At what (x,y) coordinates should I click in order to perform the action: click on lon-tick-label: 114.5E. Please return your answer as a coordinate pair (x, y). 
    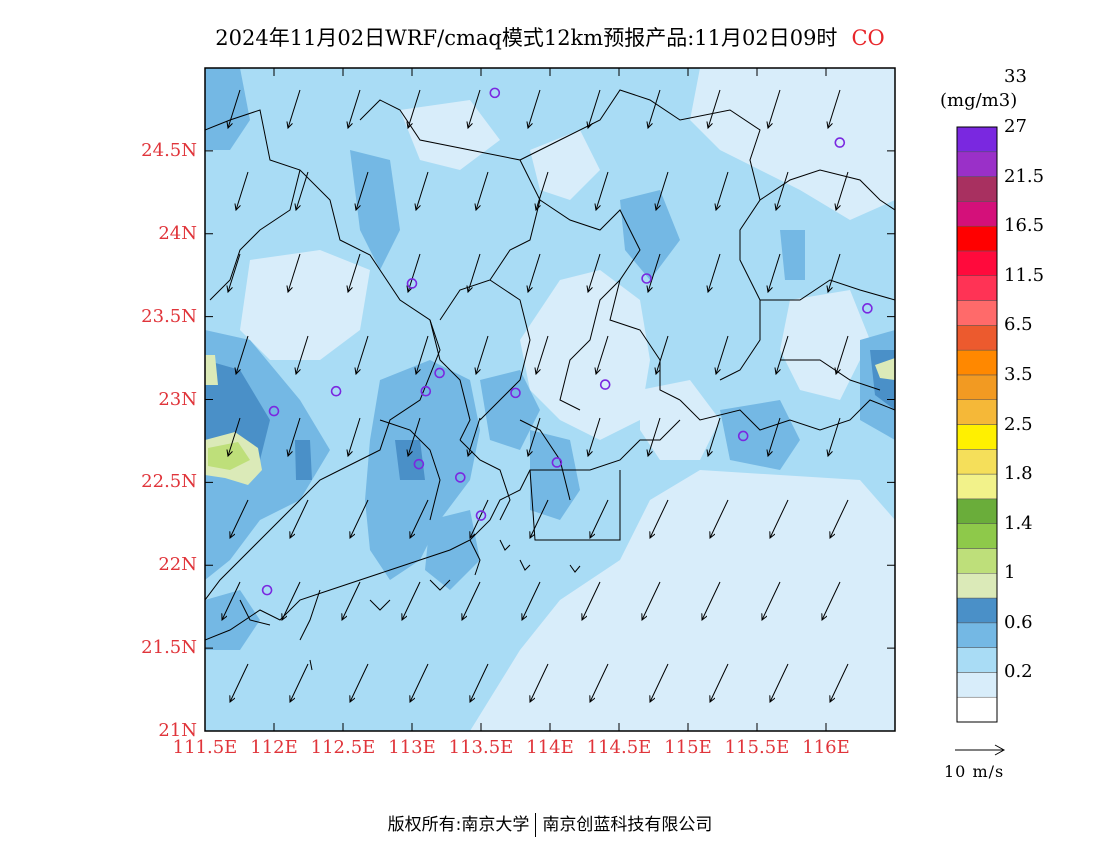
    Looking at the image, I should click on (619, 747).